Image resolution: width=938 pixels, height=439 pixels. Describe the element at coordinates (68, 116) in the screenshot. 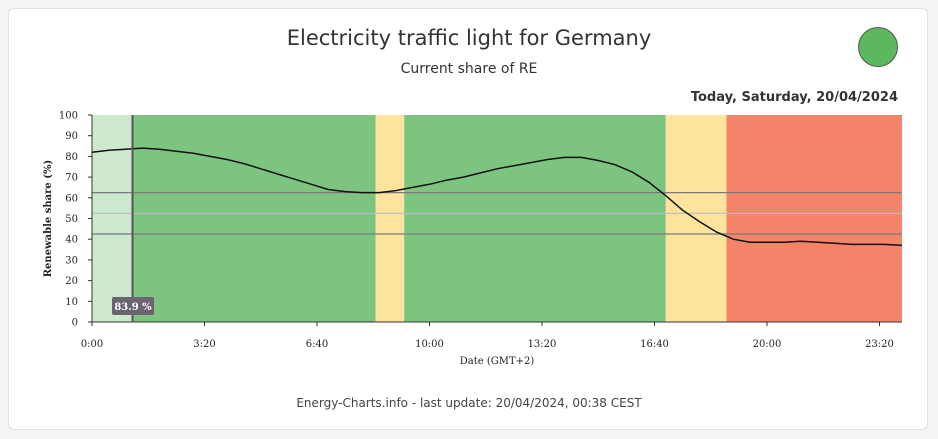

I see `y-tick-label-100: 100` at that location.